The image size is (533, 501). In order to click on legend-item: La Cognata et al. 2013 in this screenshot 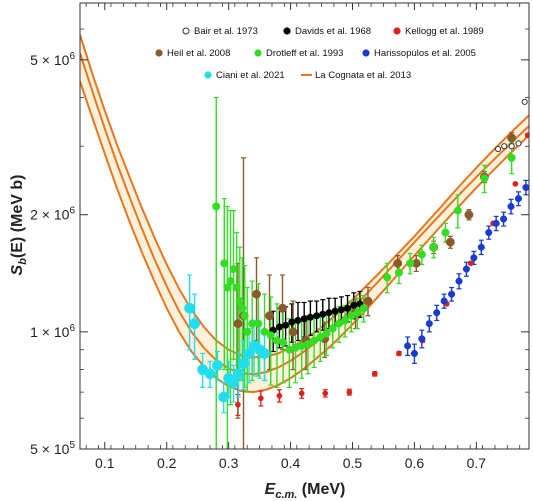, I will do `click(356, 75)`.